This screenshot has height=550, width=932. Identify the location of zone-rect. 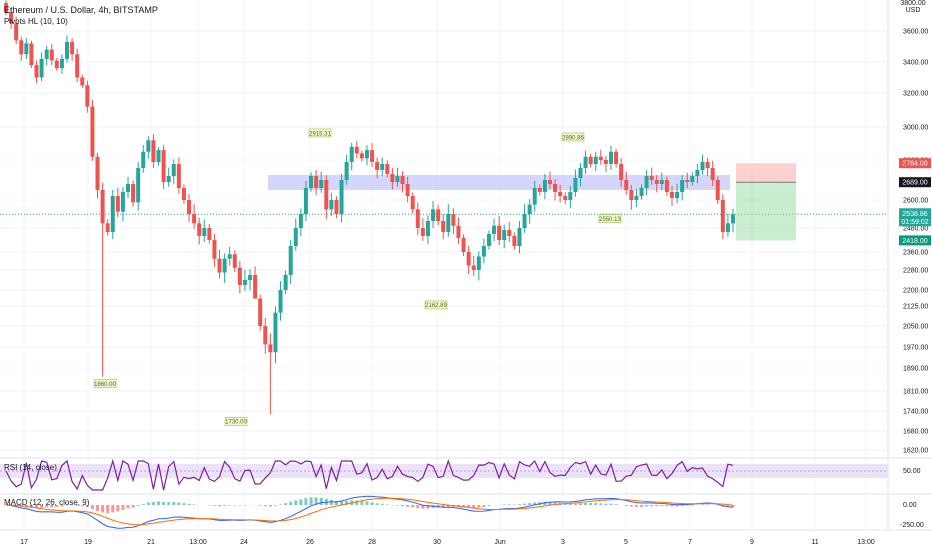
(499, 182).